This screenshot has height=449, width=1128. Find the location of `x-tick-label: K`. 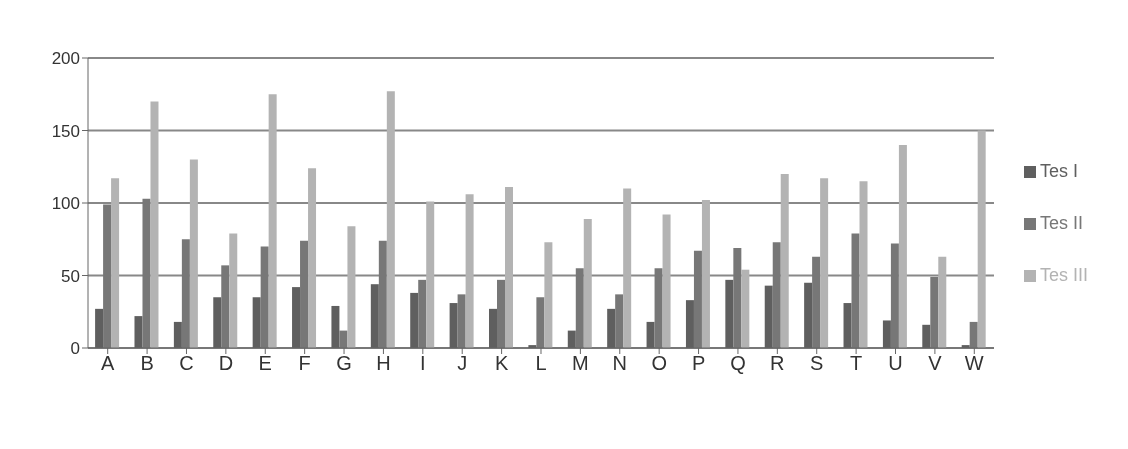

x-tick-label: K is located at coordinates (501, 363).